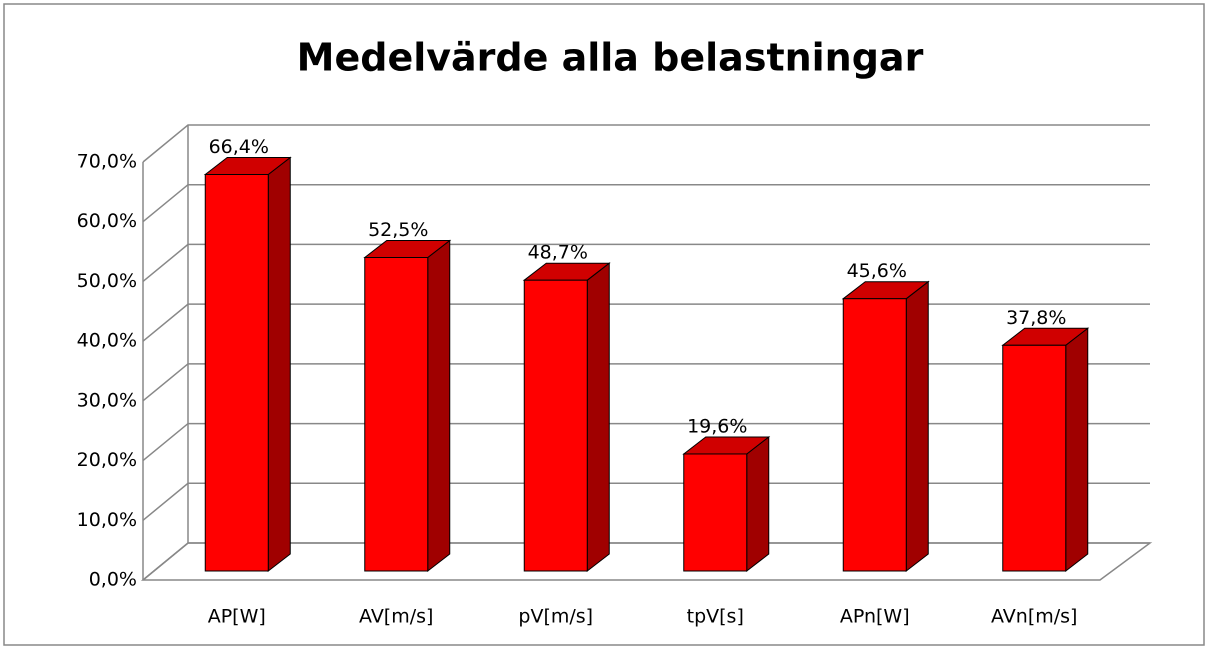 This screenshot has height=649, width=1210. I want to click on floor, so click(646, 561).